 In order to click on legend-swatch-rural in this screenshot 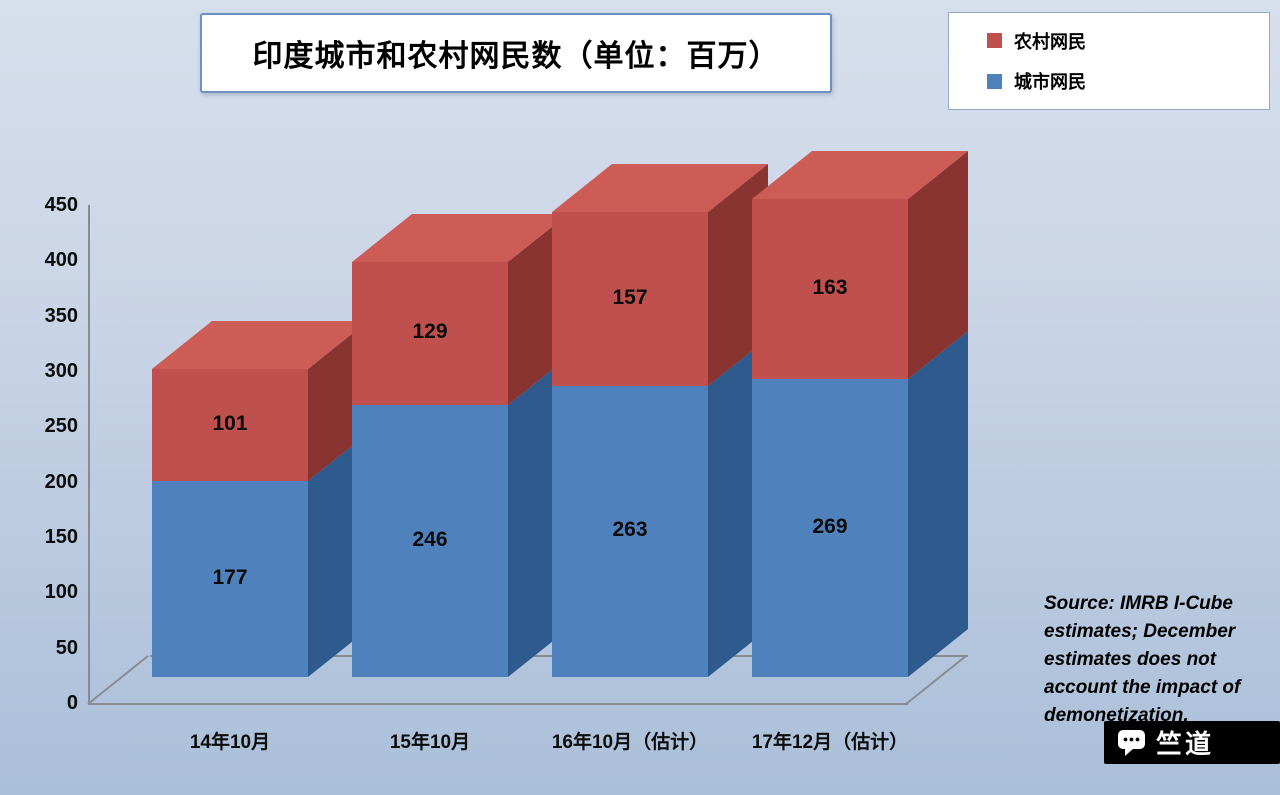, I will do `click(994, 41)`.